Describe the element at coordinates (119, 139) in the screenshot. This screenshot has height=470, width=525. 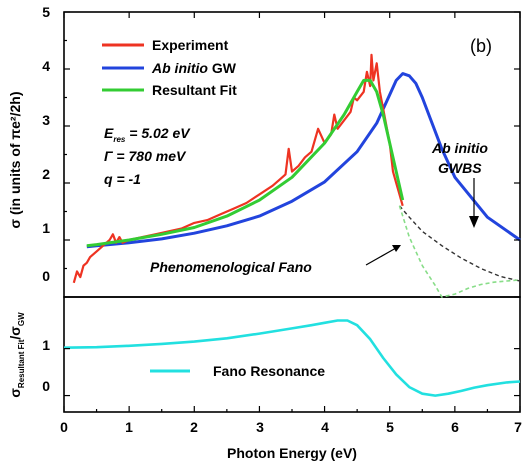
I see `param-eres-sub: res` at that location.